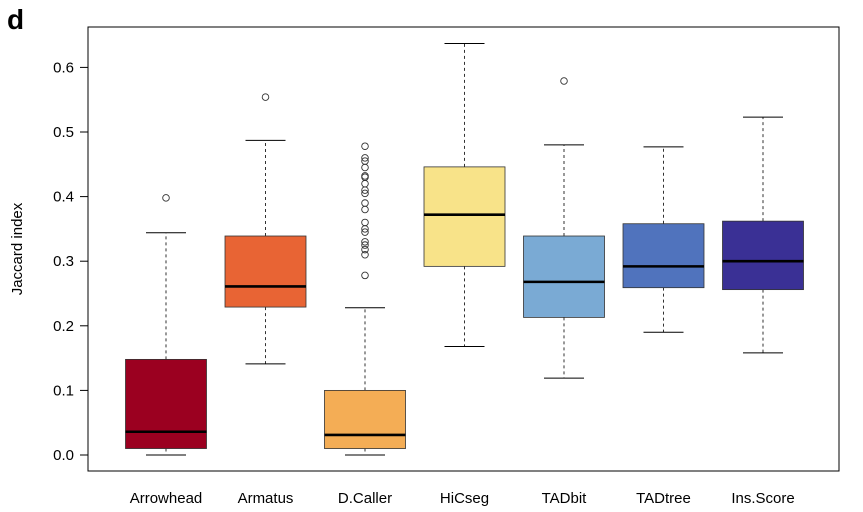 This screenshot has height=512, width=863. I want to click on box-dcaller, so click(365, 299).